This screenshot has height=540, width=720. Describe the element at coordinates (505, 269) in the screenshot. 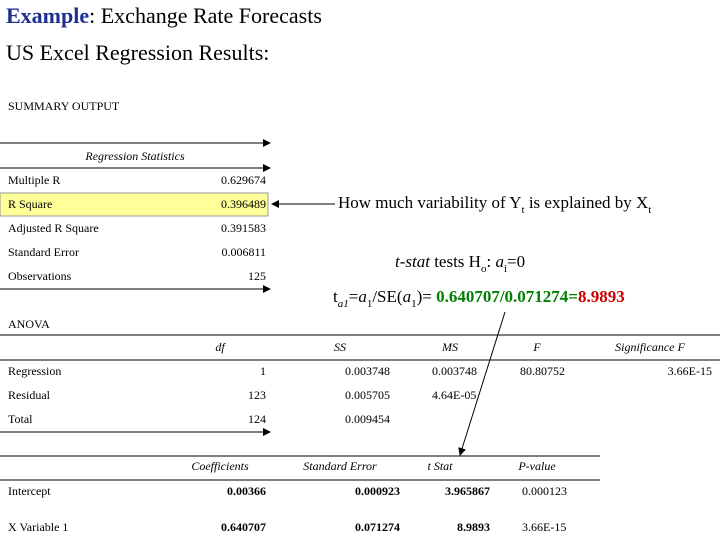

I see `subscript: i` at that location.